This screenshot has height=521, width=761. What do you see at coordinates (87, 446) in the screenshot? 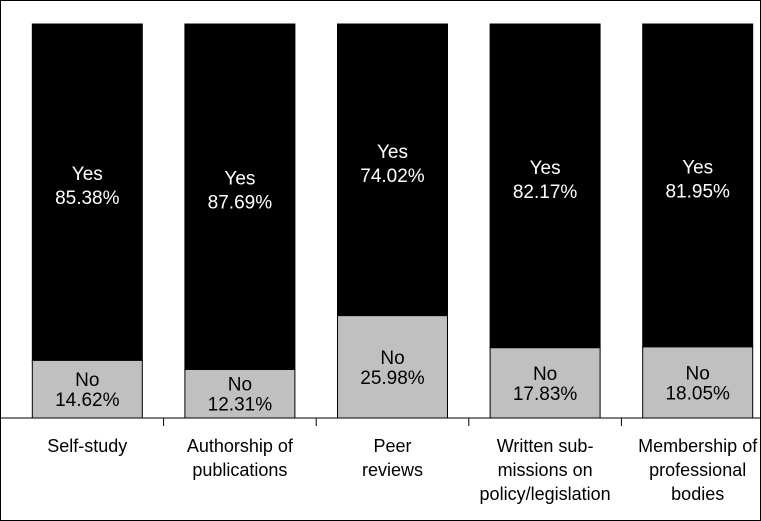
I see `category-label: Self-study` at bounding box center [87, 446].